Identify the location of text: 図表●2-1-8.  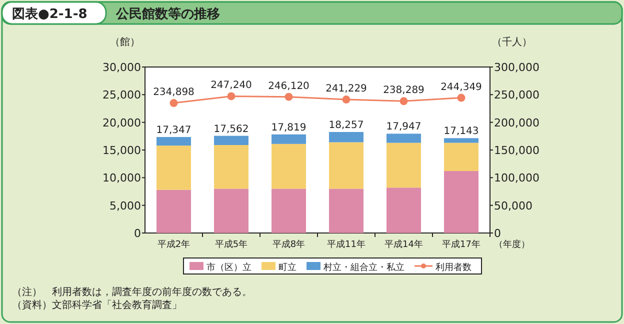
(50, 14).